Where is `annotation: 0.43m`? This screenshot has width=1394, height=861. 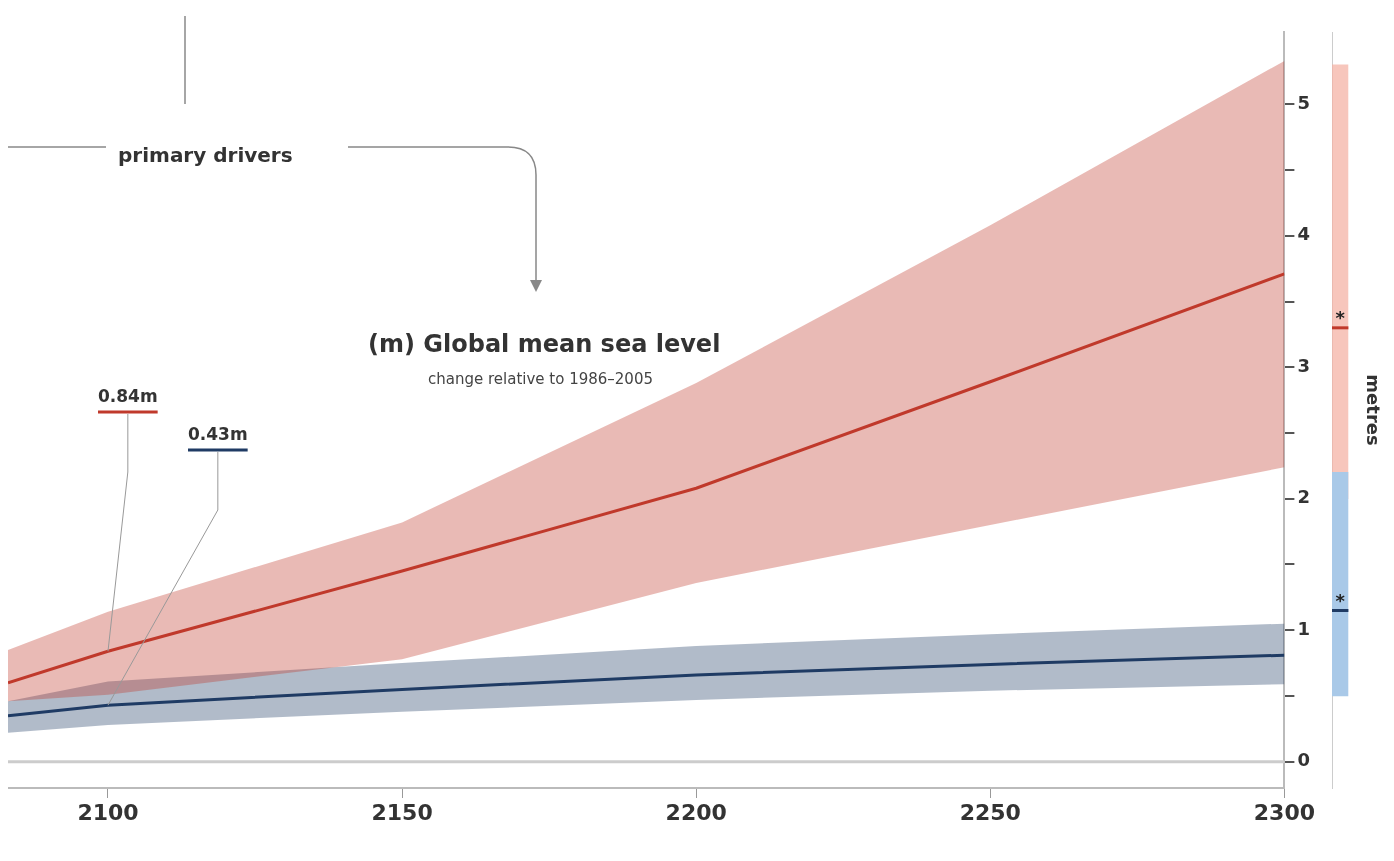 annotation: 0.43m is located at coordinates (218, 434).